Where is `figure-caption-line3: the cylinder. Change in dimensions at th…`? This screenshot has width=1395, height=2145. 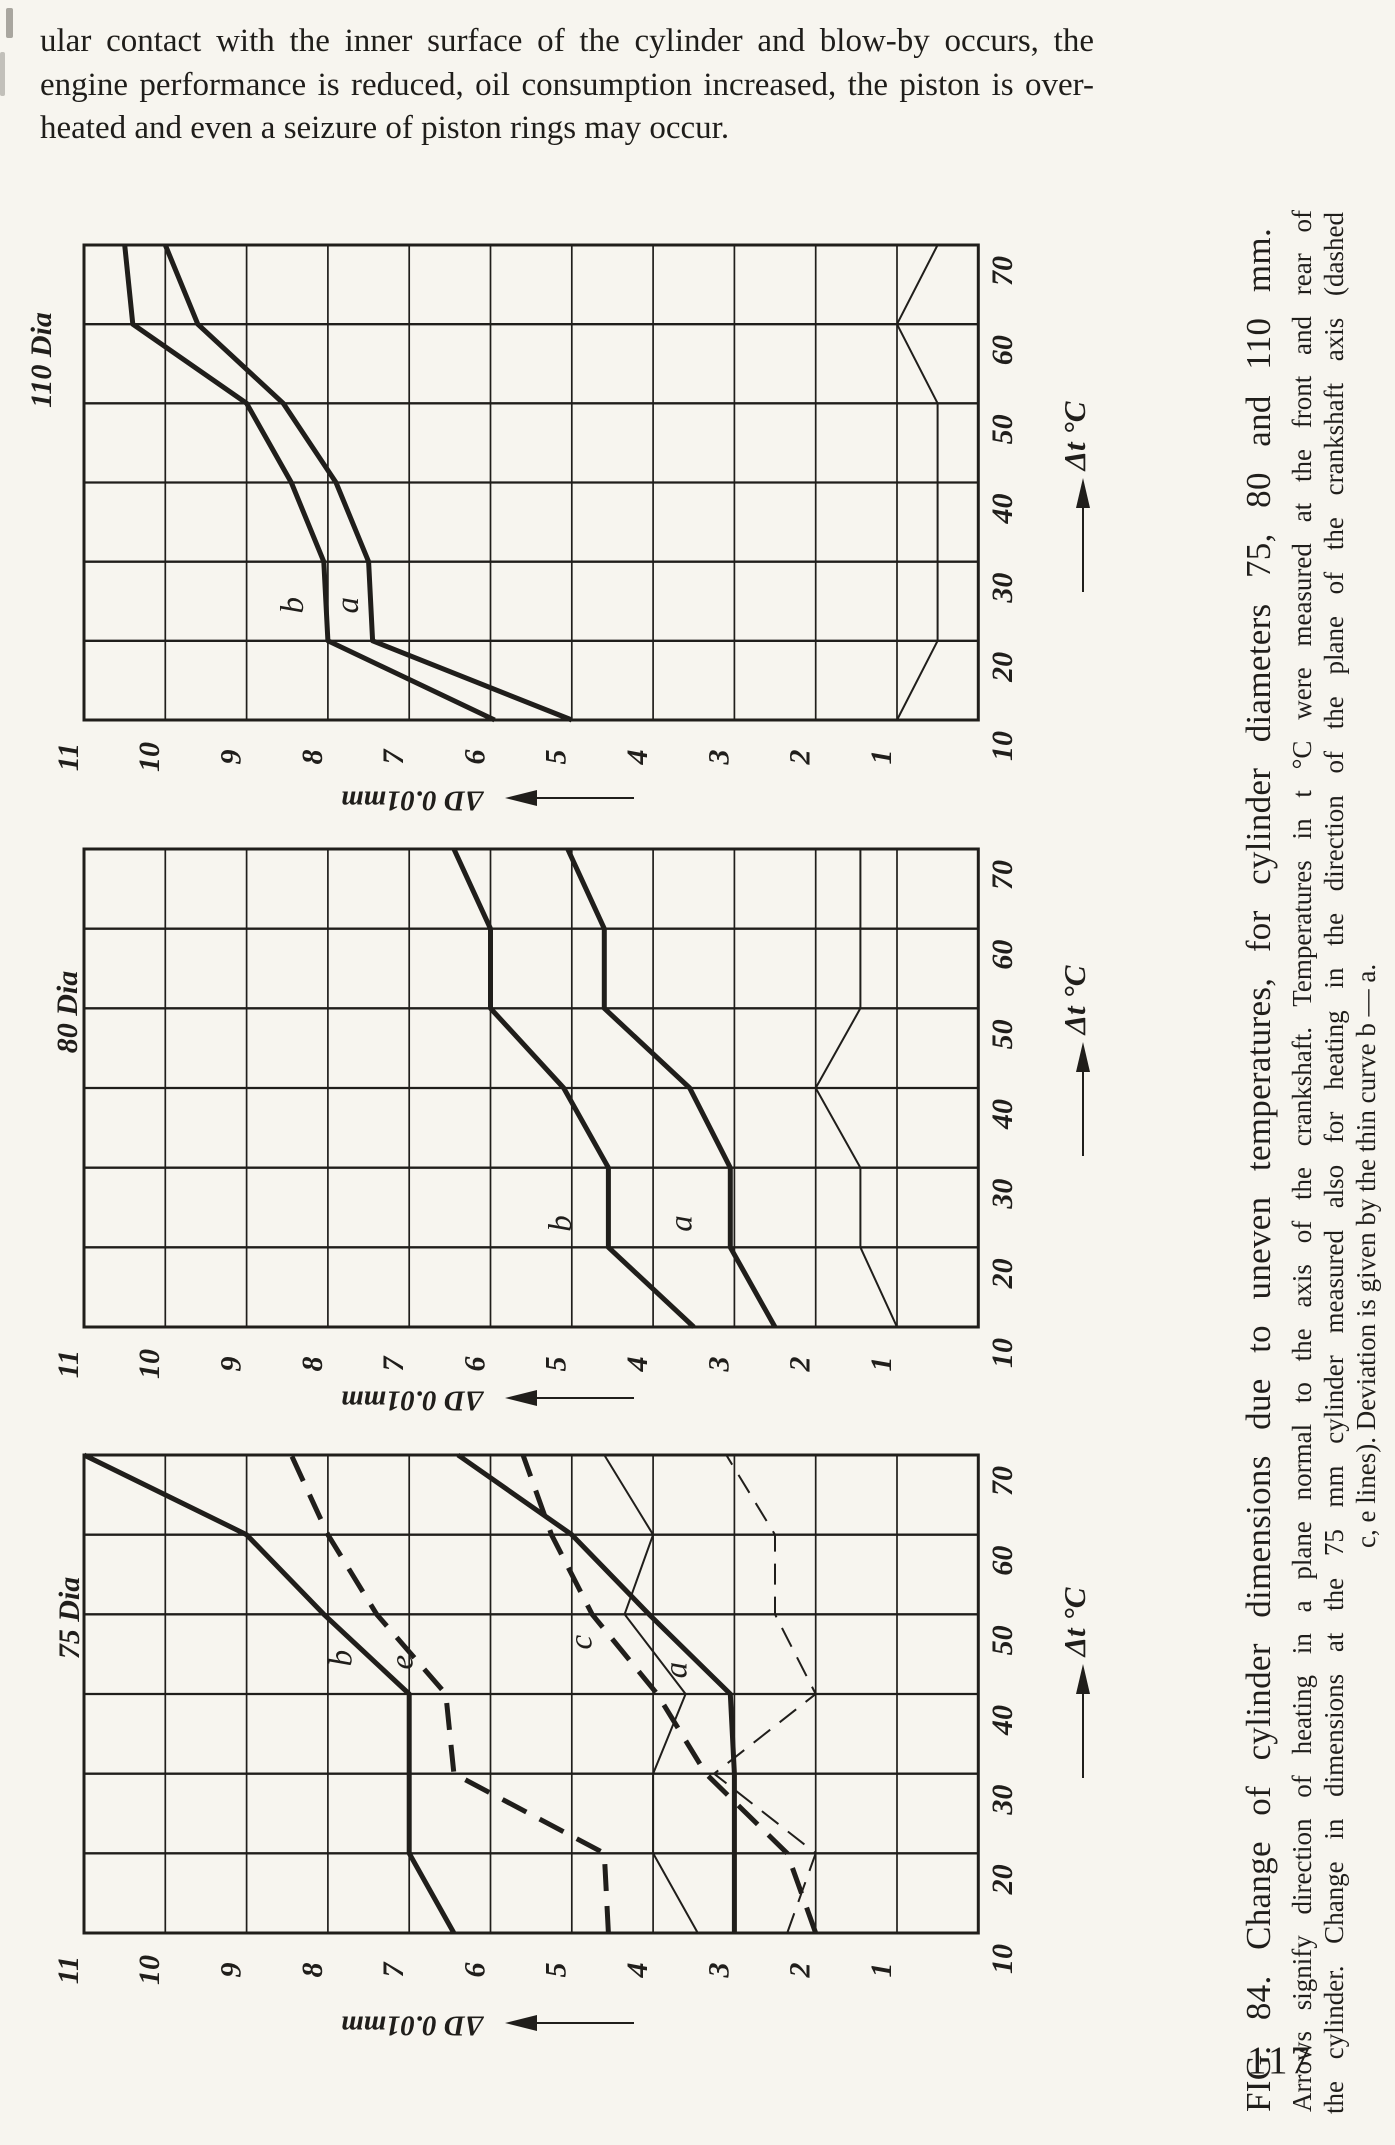 figure-caption-line3: the cylinder. Change in dimensions at th… is located at coordinates (1334, 1163).